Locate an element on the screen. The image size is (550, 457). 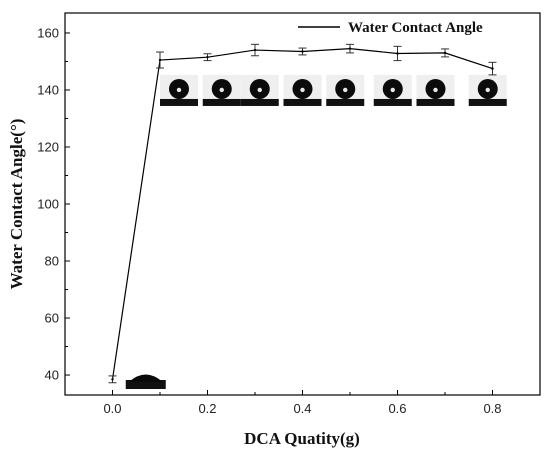
legend: Water Contact Angle is located at coordinates (390, 28).